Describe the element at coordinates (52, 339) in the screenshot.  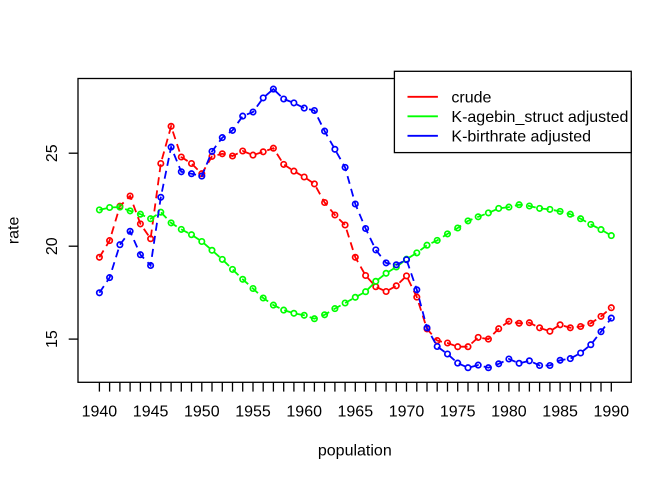
I see `svg-text: 15` at that location.